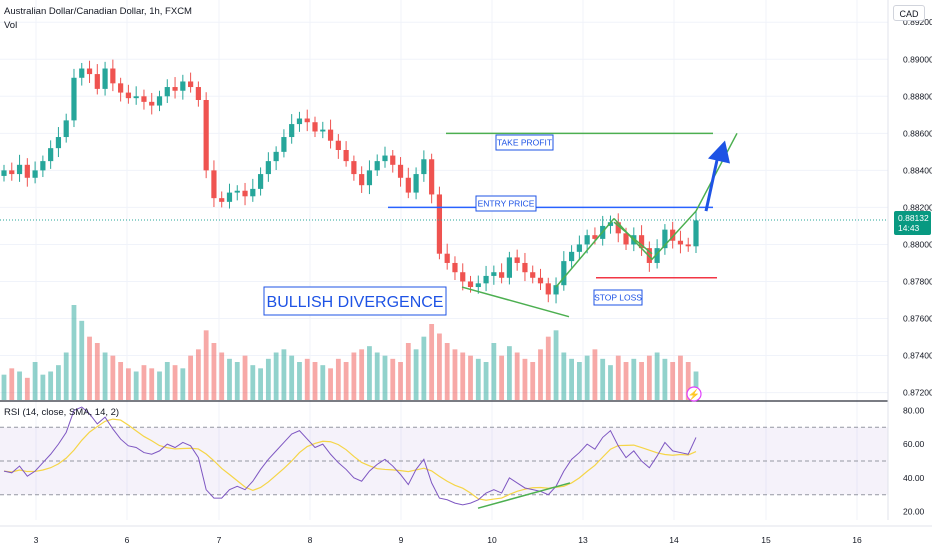  What do you see at coordinates (401, 540) in the screenshot?
I see `time-tick-label: 9` at bounding box center [401, 540].